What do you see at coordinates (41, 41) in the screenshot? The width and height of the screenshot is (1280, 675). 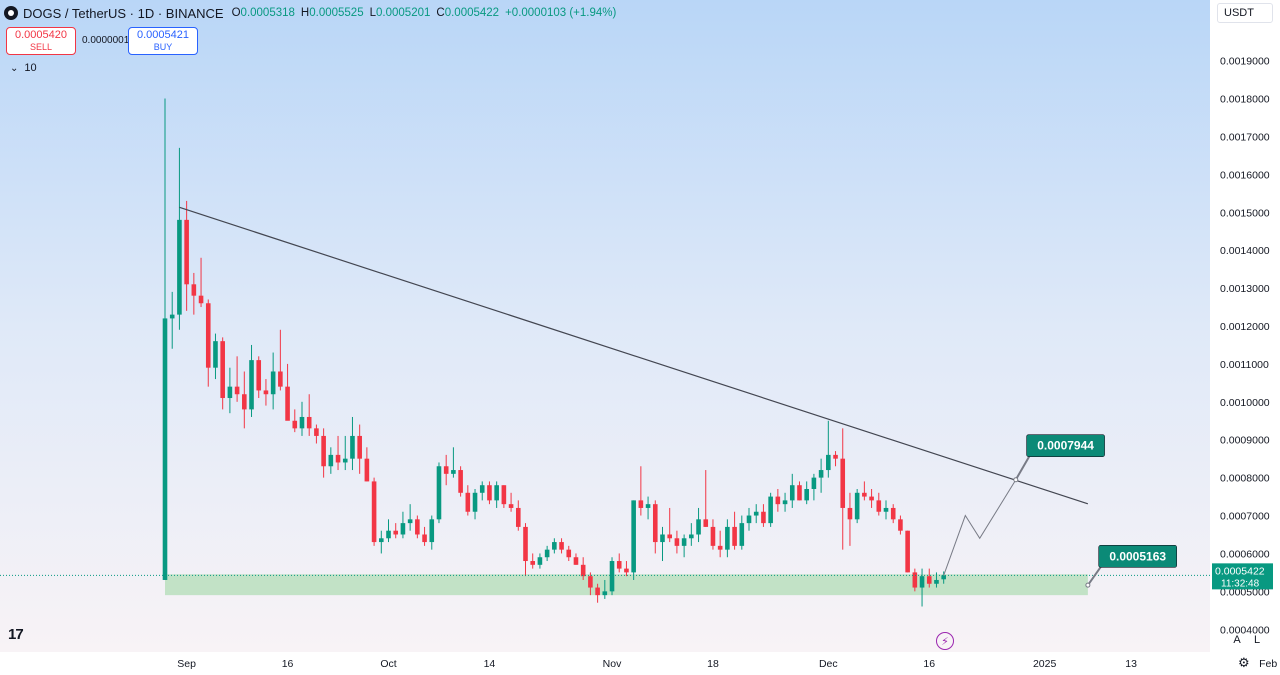 I see `sell-button: 0.0005420 SELL` at bounding box center [41, 41].